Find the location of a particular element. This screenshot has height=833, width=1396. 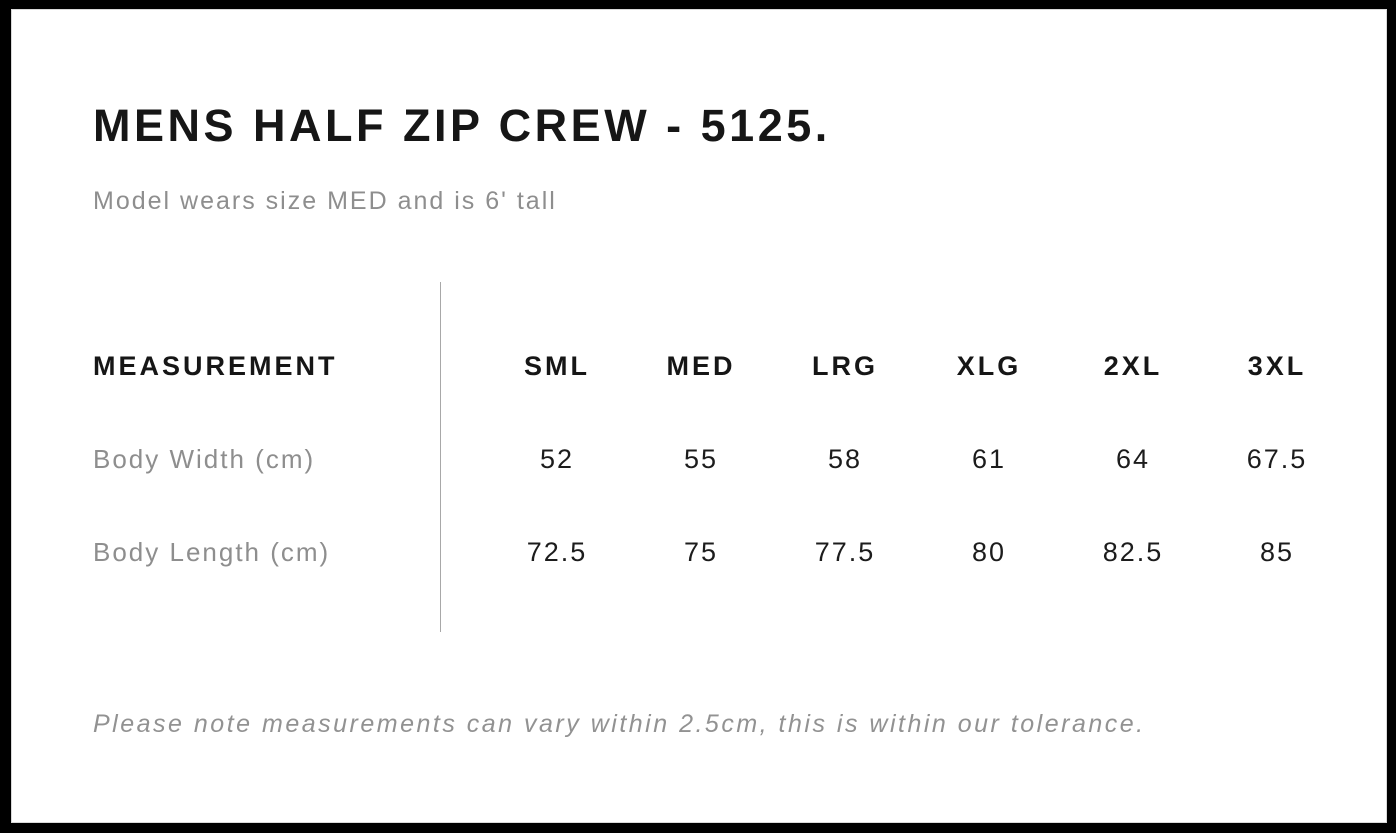

body-width-value-sml: 52 is located at coordinates (557, 458).